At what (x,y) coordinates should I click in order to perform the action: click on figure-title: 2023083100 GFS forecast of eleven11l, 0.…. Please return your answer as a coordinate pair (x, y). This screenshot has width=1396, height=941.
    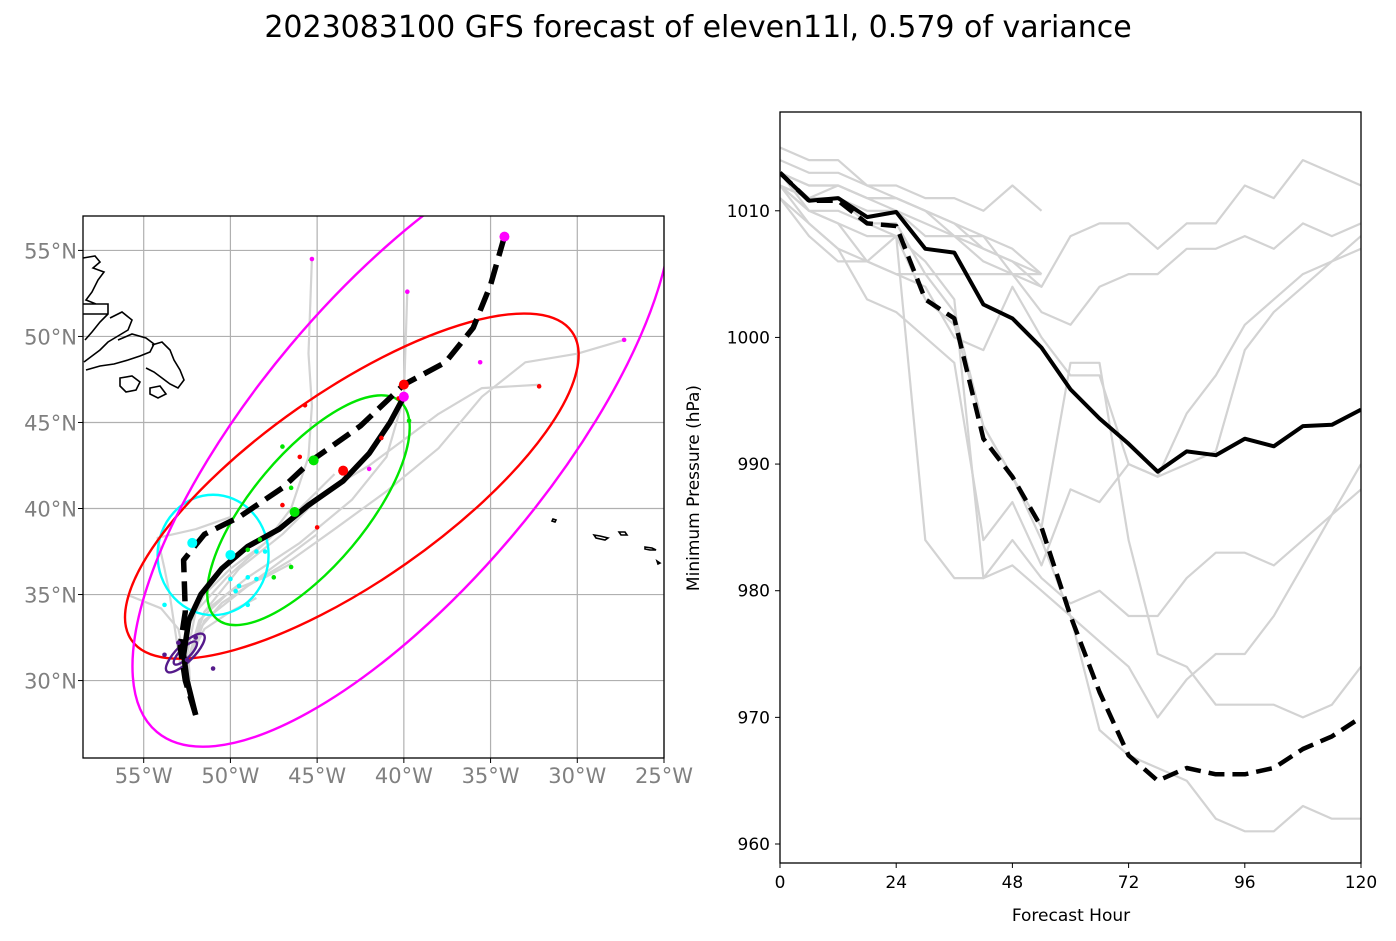
    Looking at the image, I should click on (698, 27).